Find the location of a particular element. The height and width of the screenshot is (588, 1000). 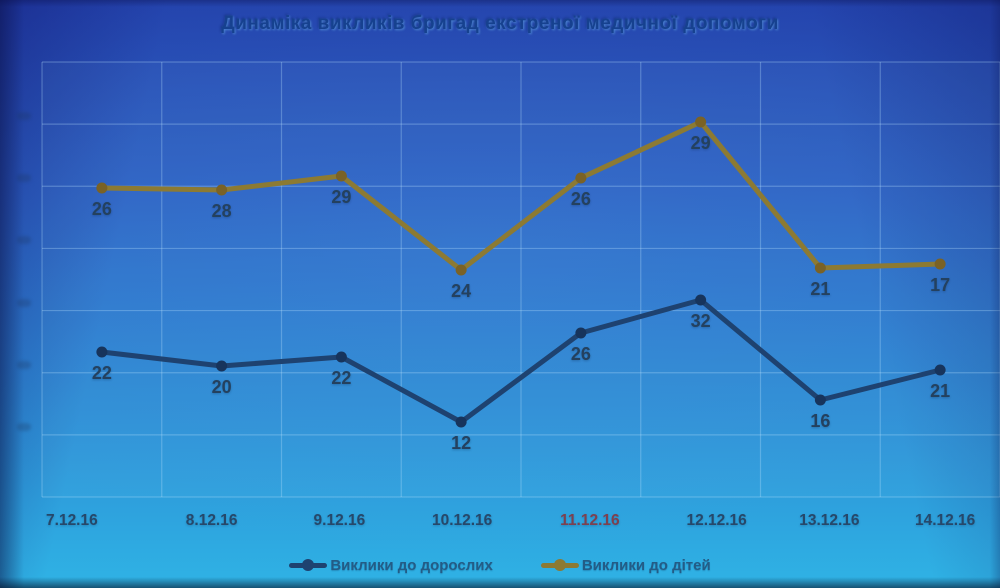

x-axis-label: 10.12.16 is located at coordinates (462, 520).